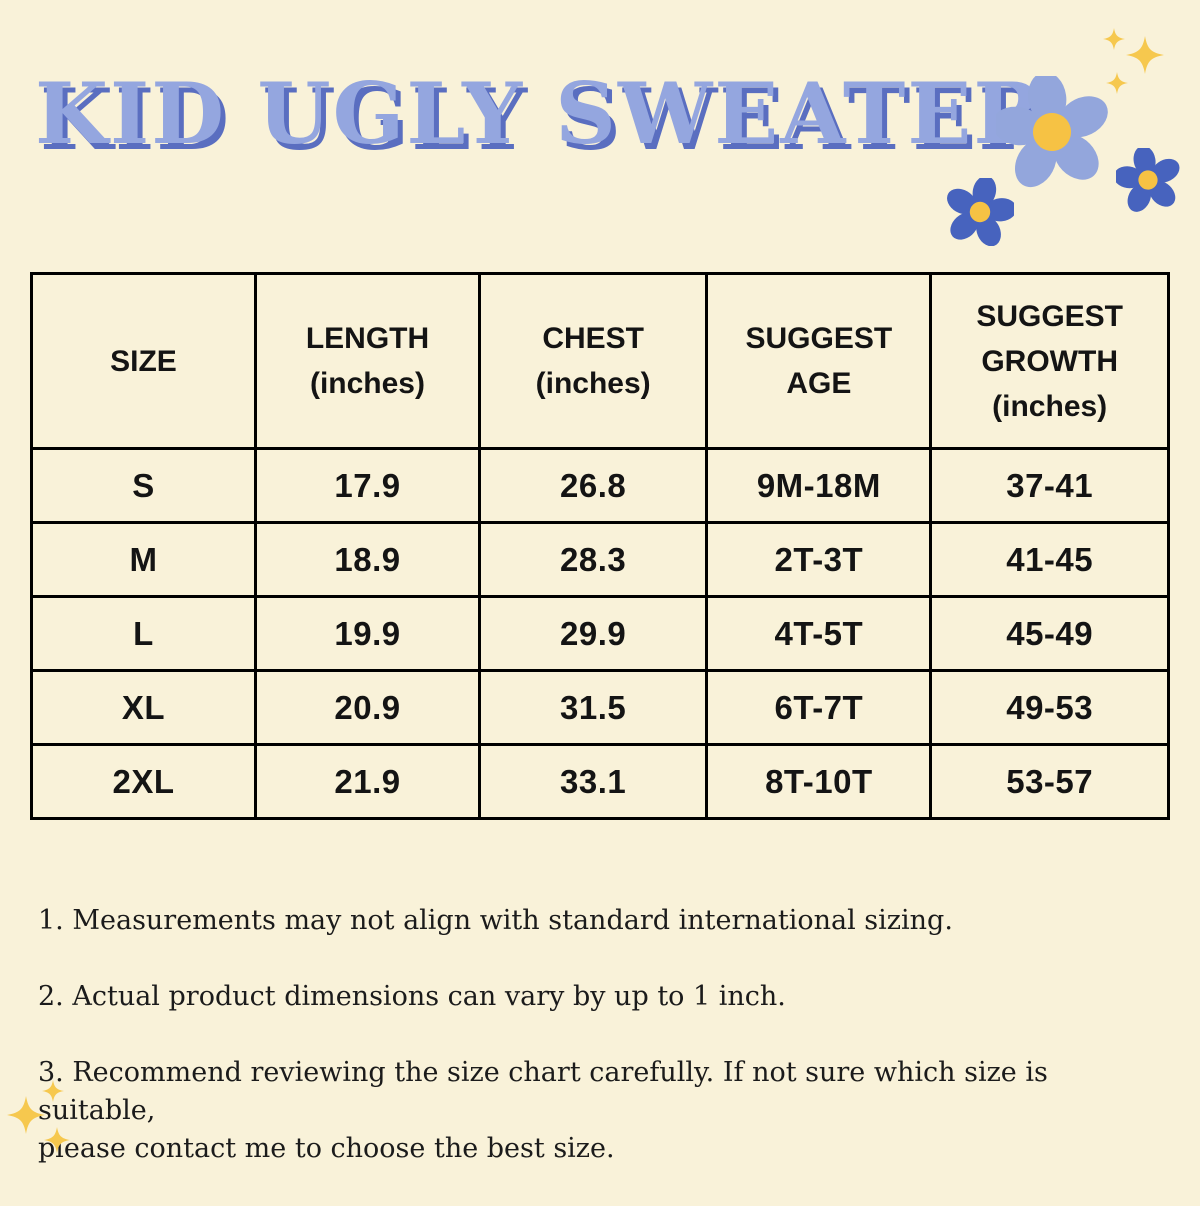 The height and width of the screenshot is (1206, 1200). Describe the element at coordinates (819, 781) in the screenshot. I see `cell-age: 8T-10T` at that location.